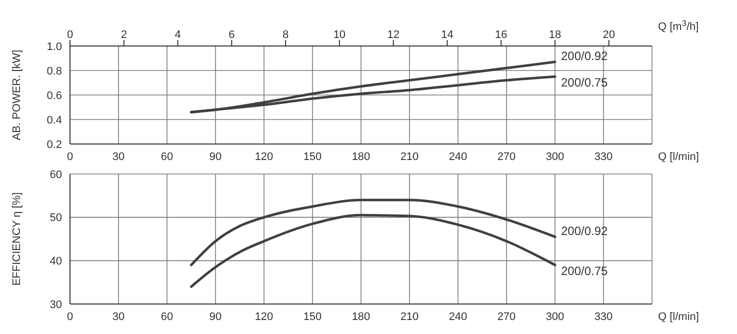 This screenshot has height=334, width=737. I want to click on y-tick-label: 0.8, so click(54, 71).